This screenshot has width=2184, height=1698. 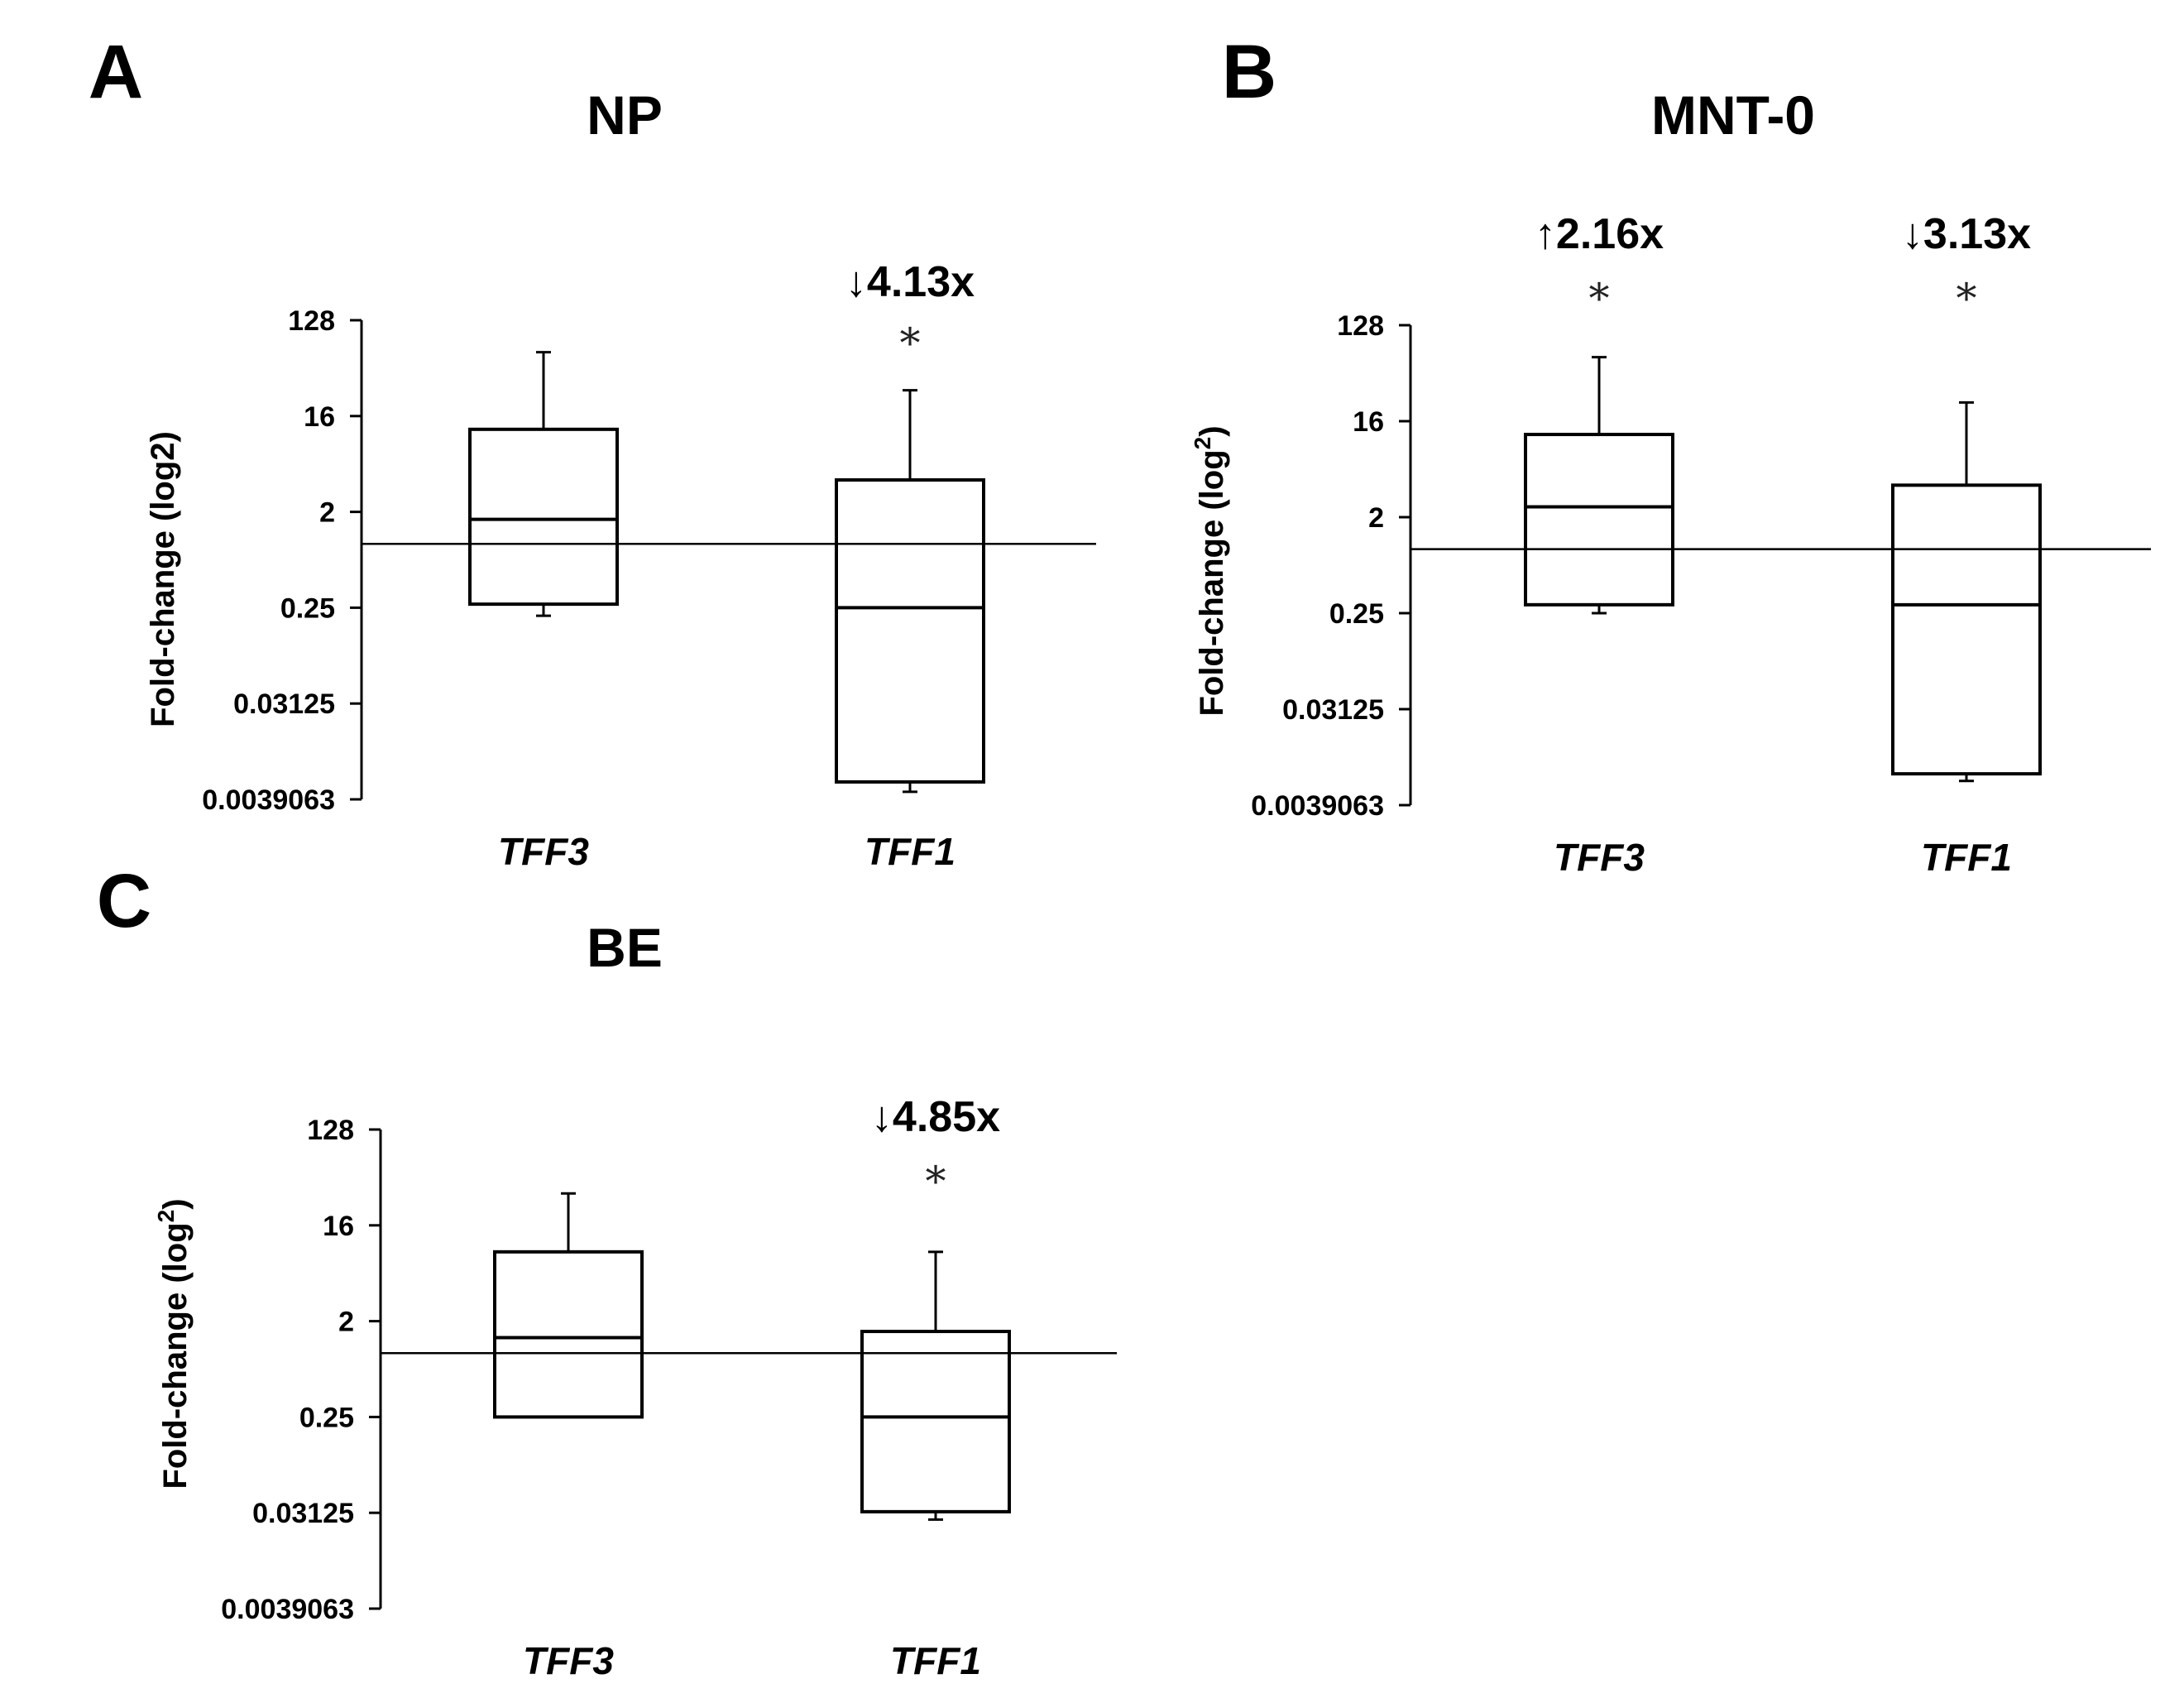 I want to click on box-a-tff1, so click(x=910, y=631).